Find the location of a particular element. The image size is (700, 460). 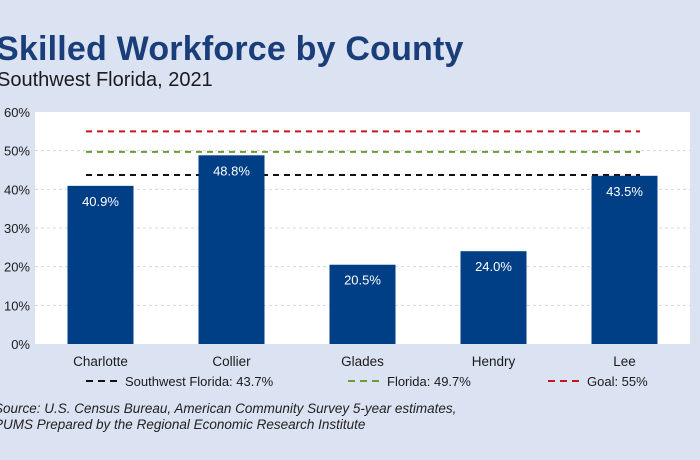

y-tick-label: 0% is located at coordinates (20, 344).